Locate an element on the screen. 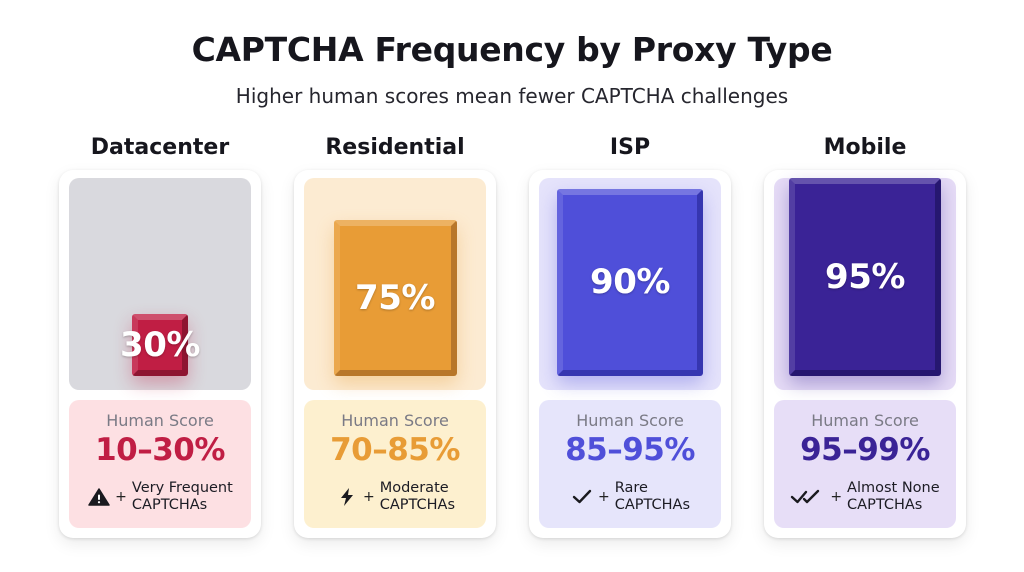 The width and height of the screenshot is (1024, 572). category-label: Residential is located at coordinates (395, 147).